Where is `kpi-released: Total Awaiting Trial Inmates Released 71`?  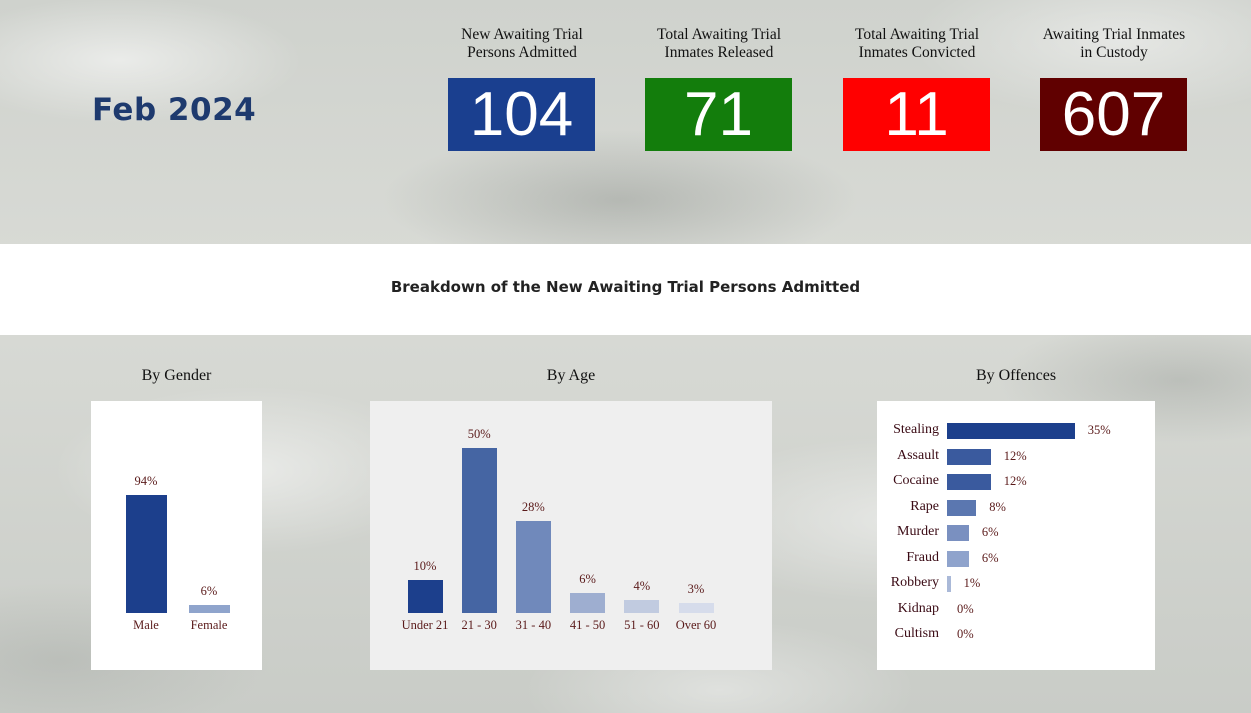 kpi-released: Total Awaiting Trial Inmates Released 71 is located at coordinates (719, 88).